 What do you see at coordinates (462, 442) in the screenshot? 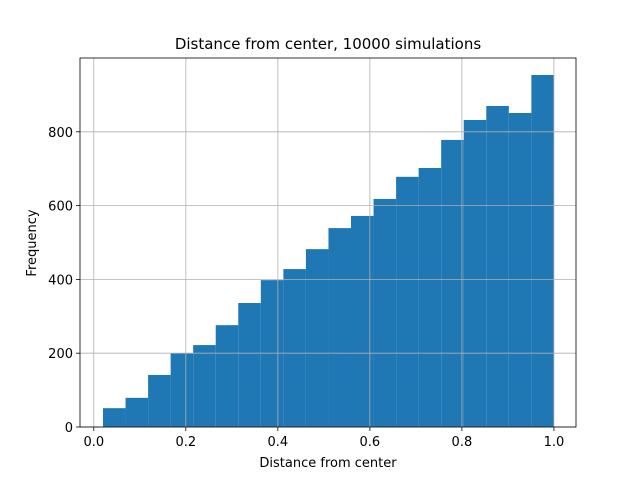
I see `x-tick-label: 0.8` at bounding box center [462, 442].